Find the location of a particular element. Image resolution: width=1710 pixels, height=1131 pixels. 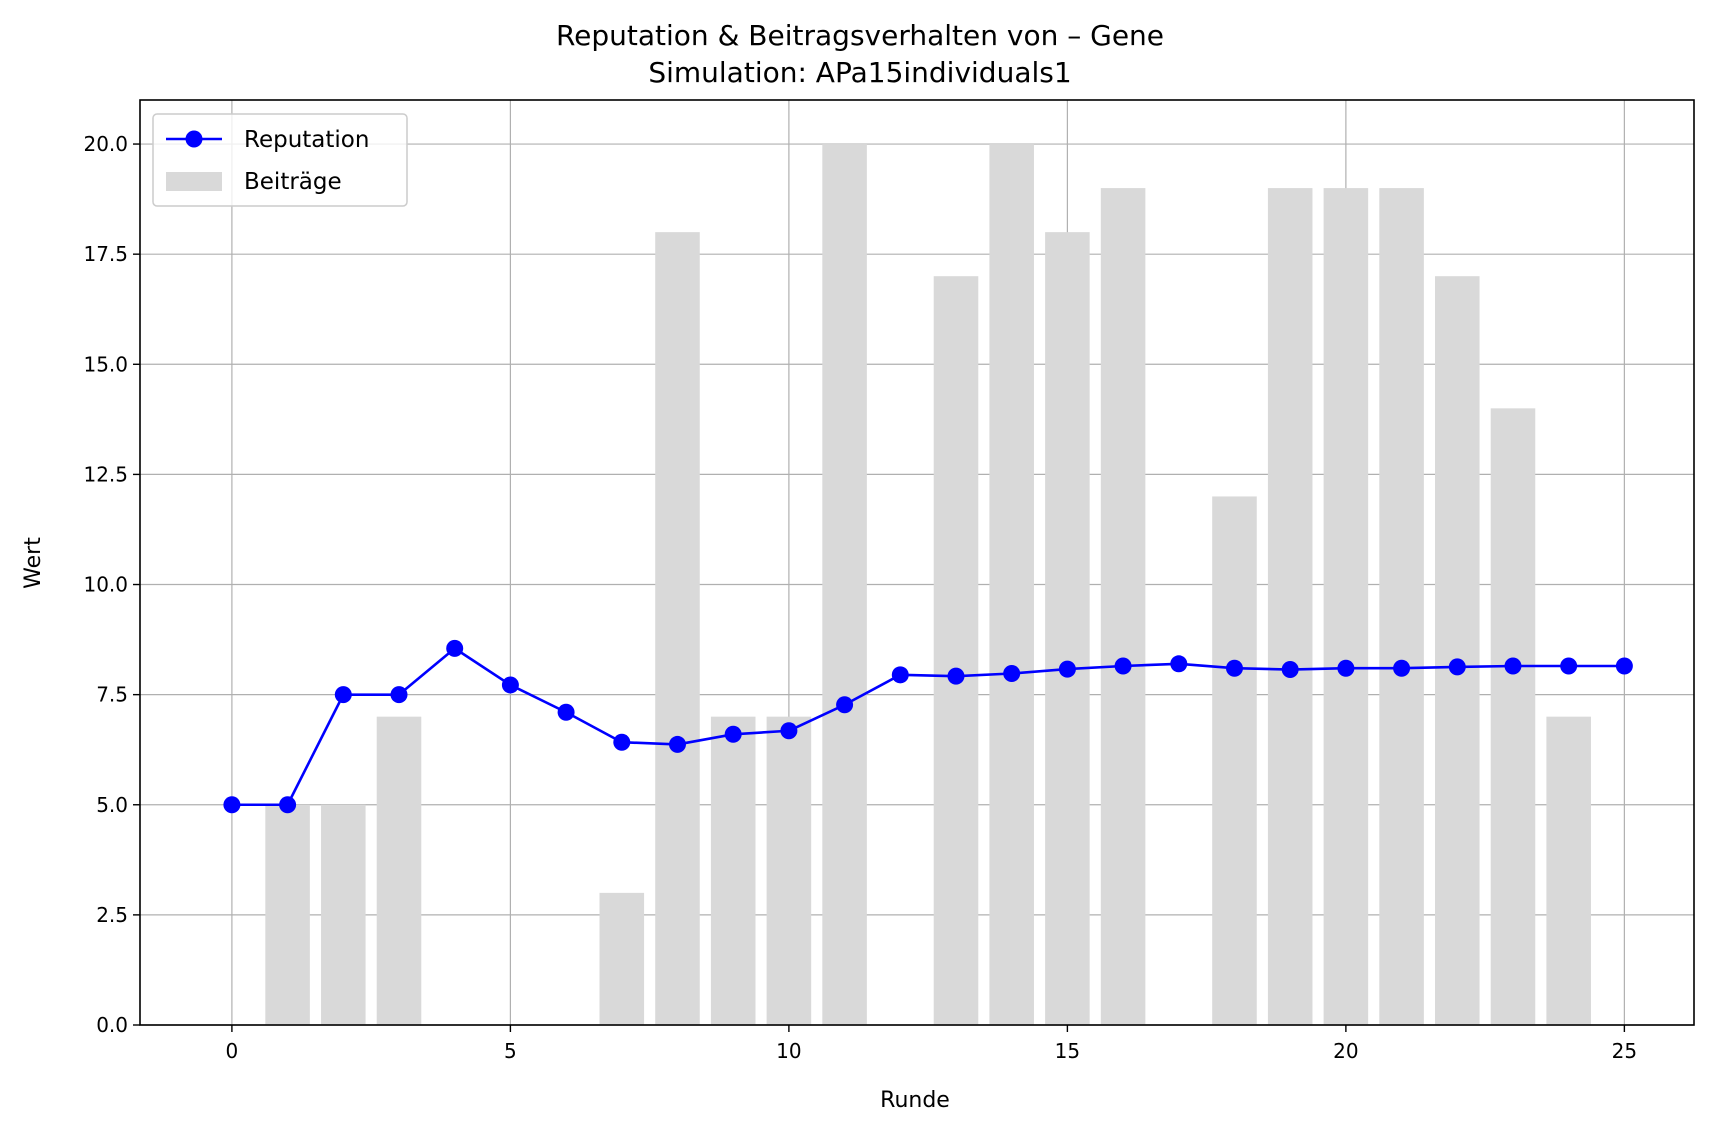

y-tick-label: 10.0 is located at coordinates (105, 585).